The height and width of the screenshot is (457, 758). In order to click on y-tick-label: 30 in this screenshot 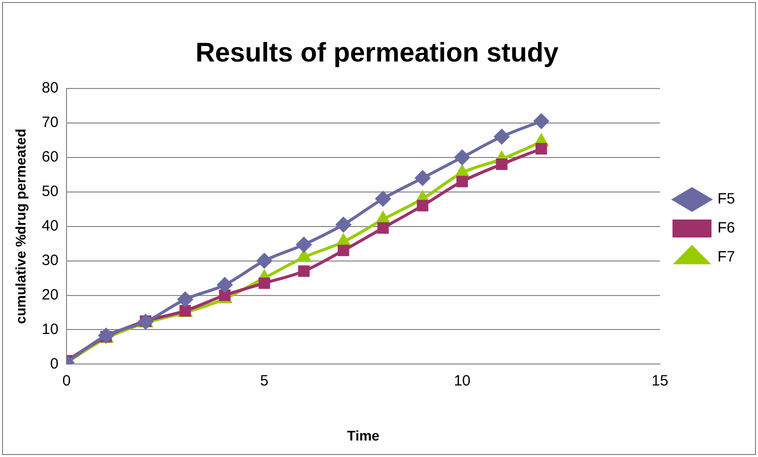, I will do `click(50, 260)`.